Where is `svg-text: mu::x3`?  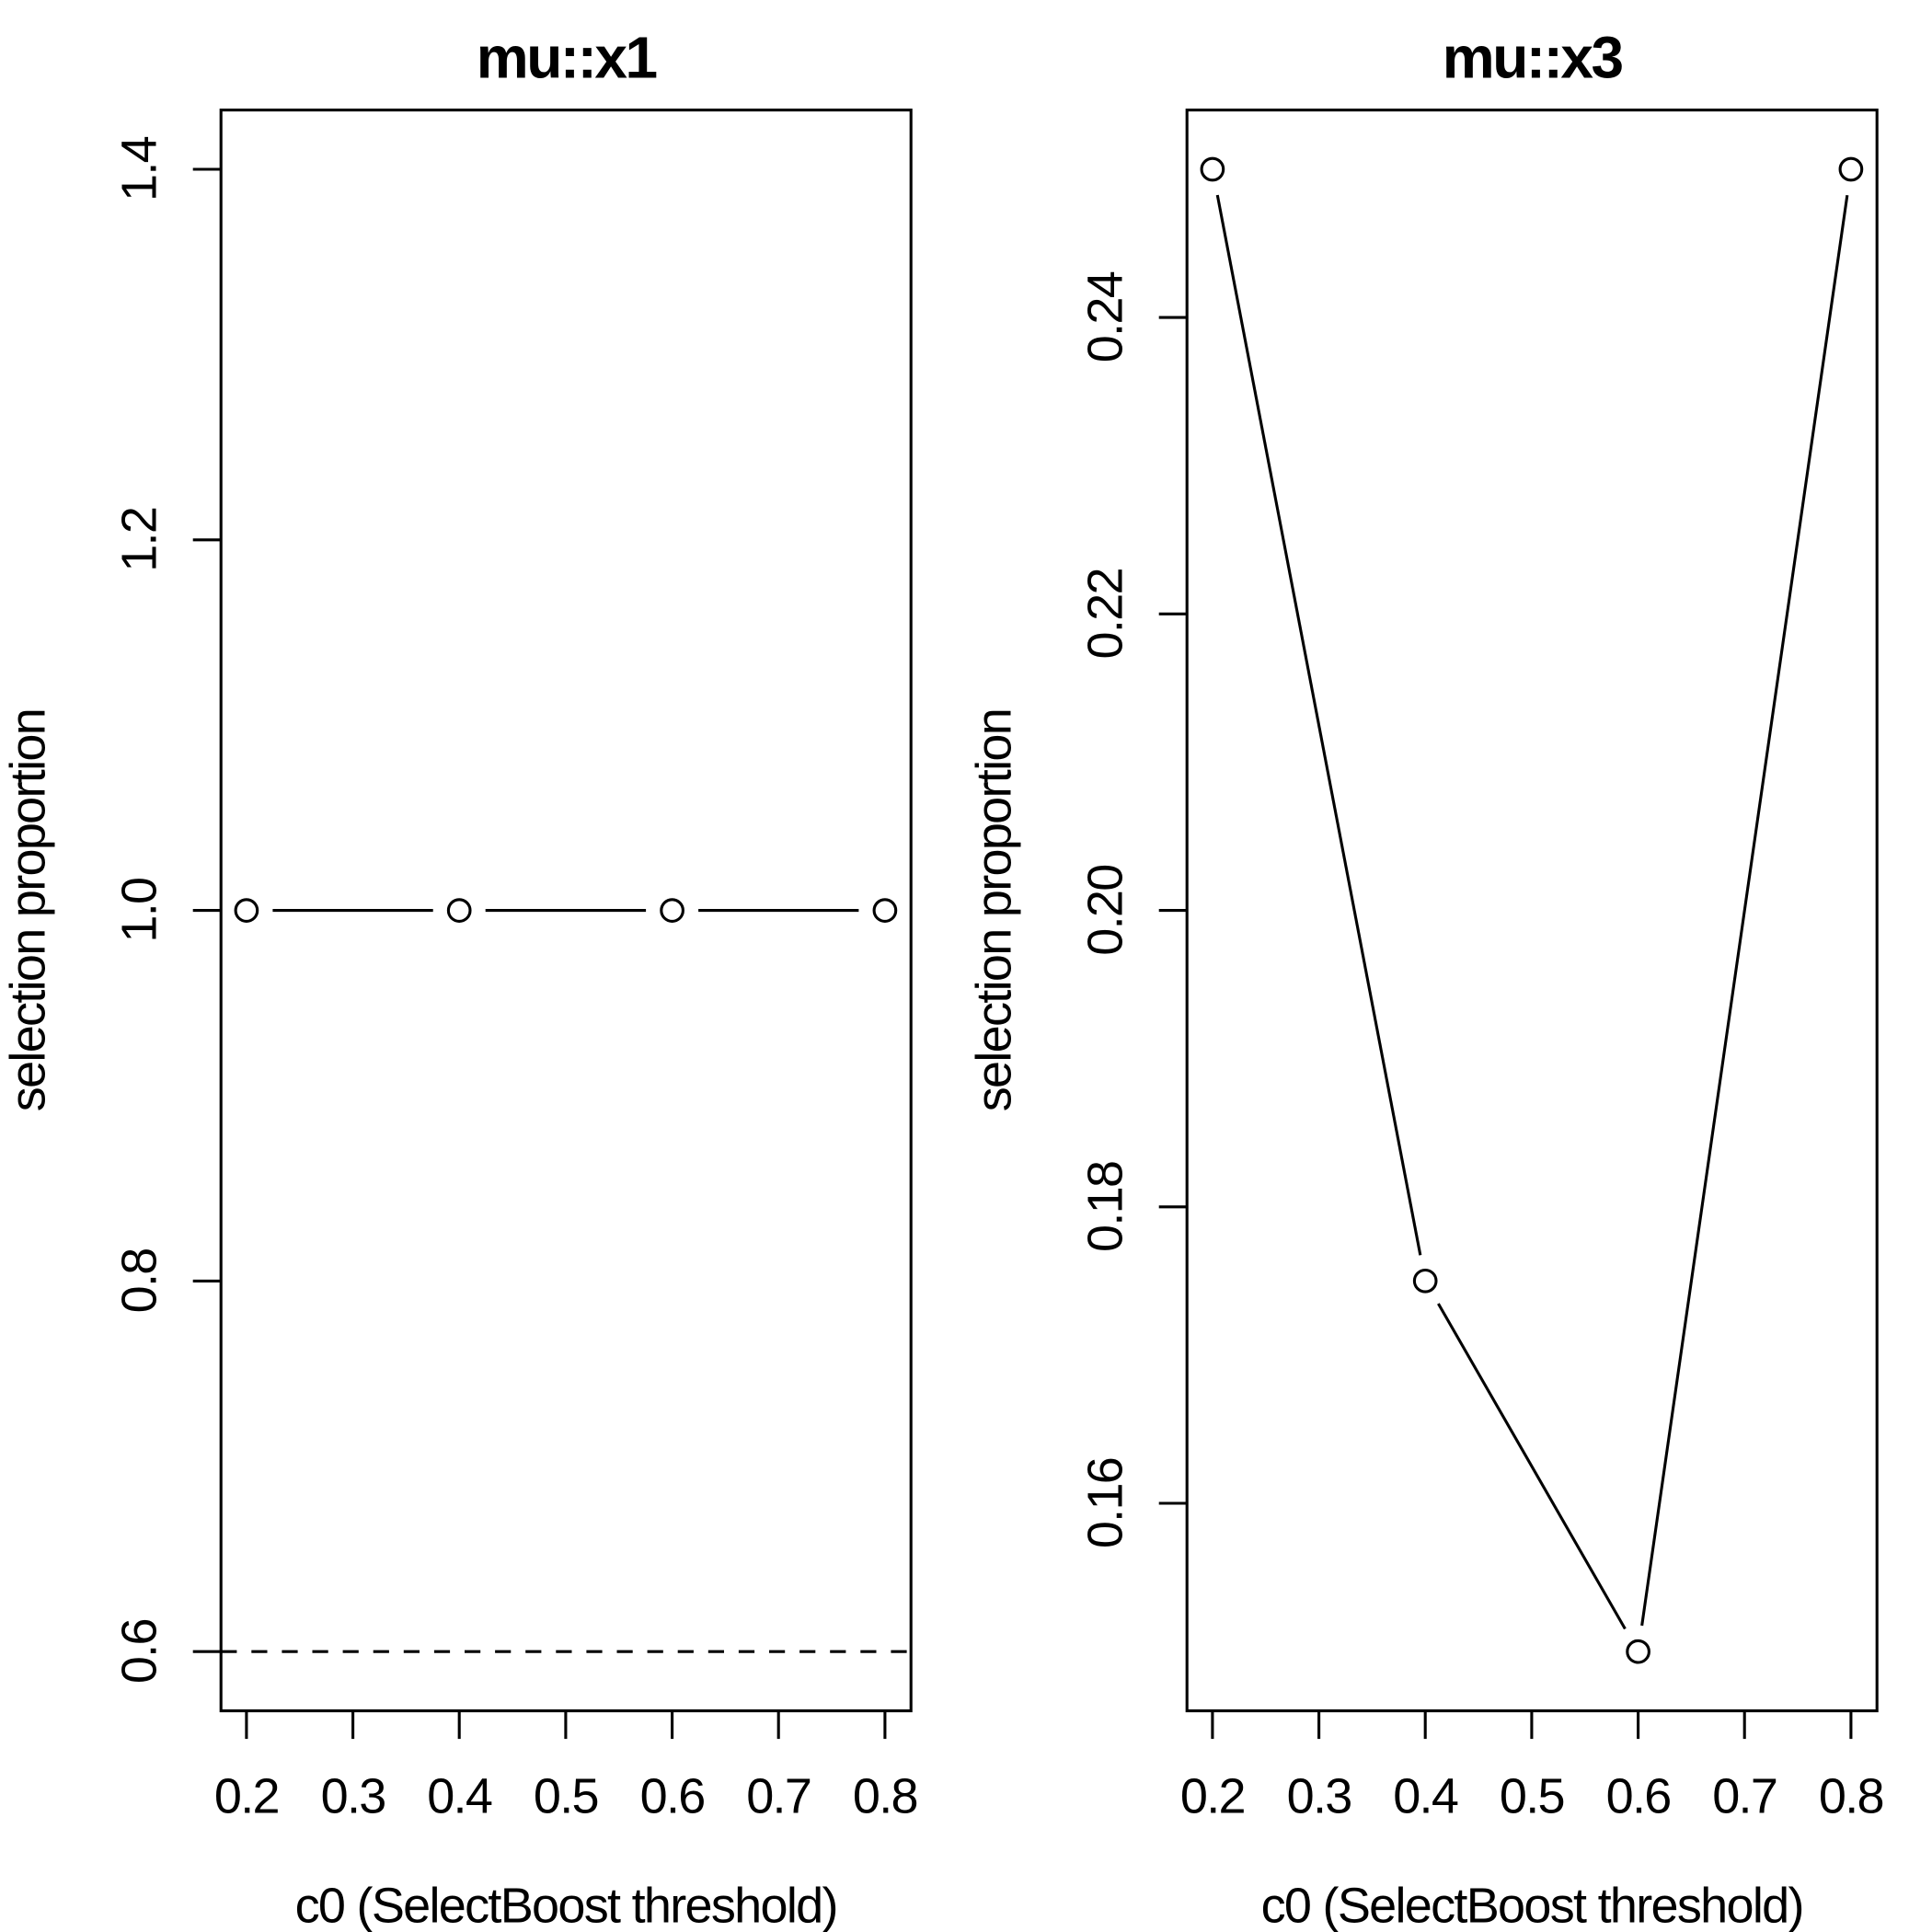 svg-text: mu::x3 is located at coordinates (1533, 58).